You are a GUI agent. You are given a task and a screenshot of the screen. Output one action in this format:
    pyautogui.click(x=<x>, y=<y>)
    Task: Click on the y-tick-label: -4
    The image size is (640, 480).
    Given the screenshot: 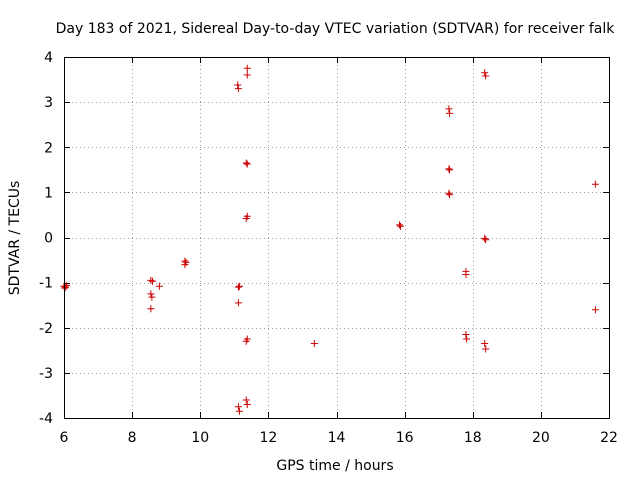 What is the action you would take?
    pyautogui.click(x=46, y=419)
    